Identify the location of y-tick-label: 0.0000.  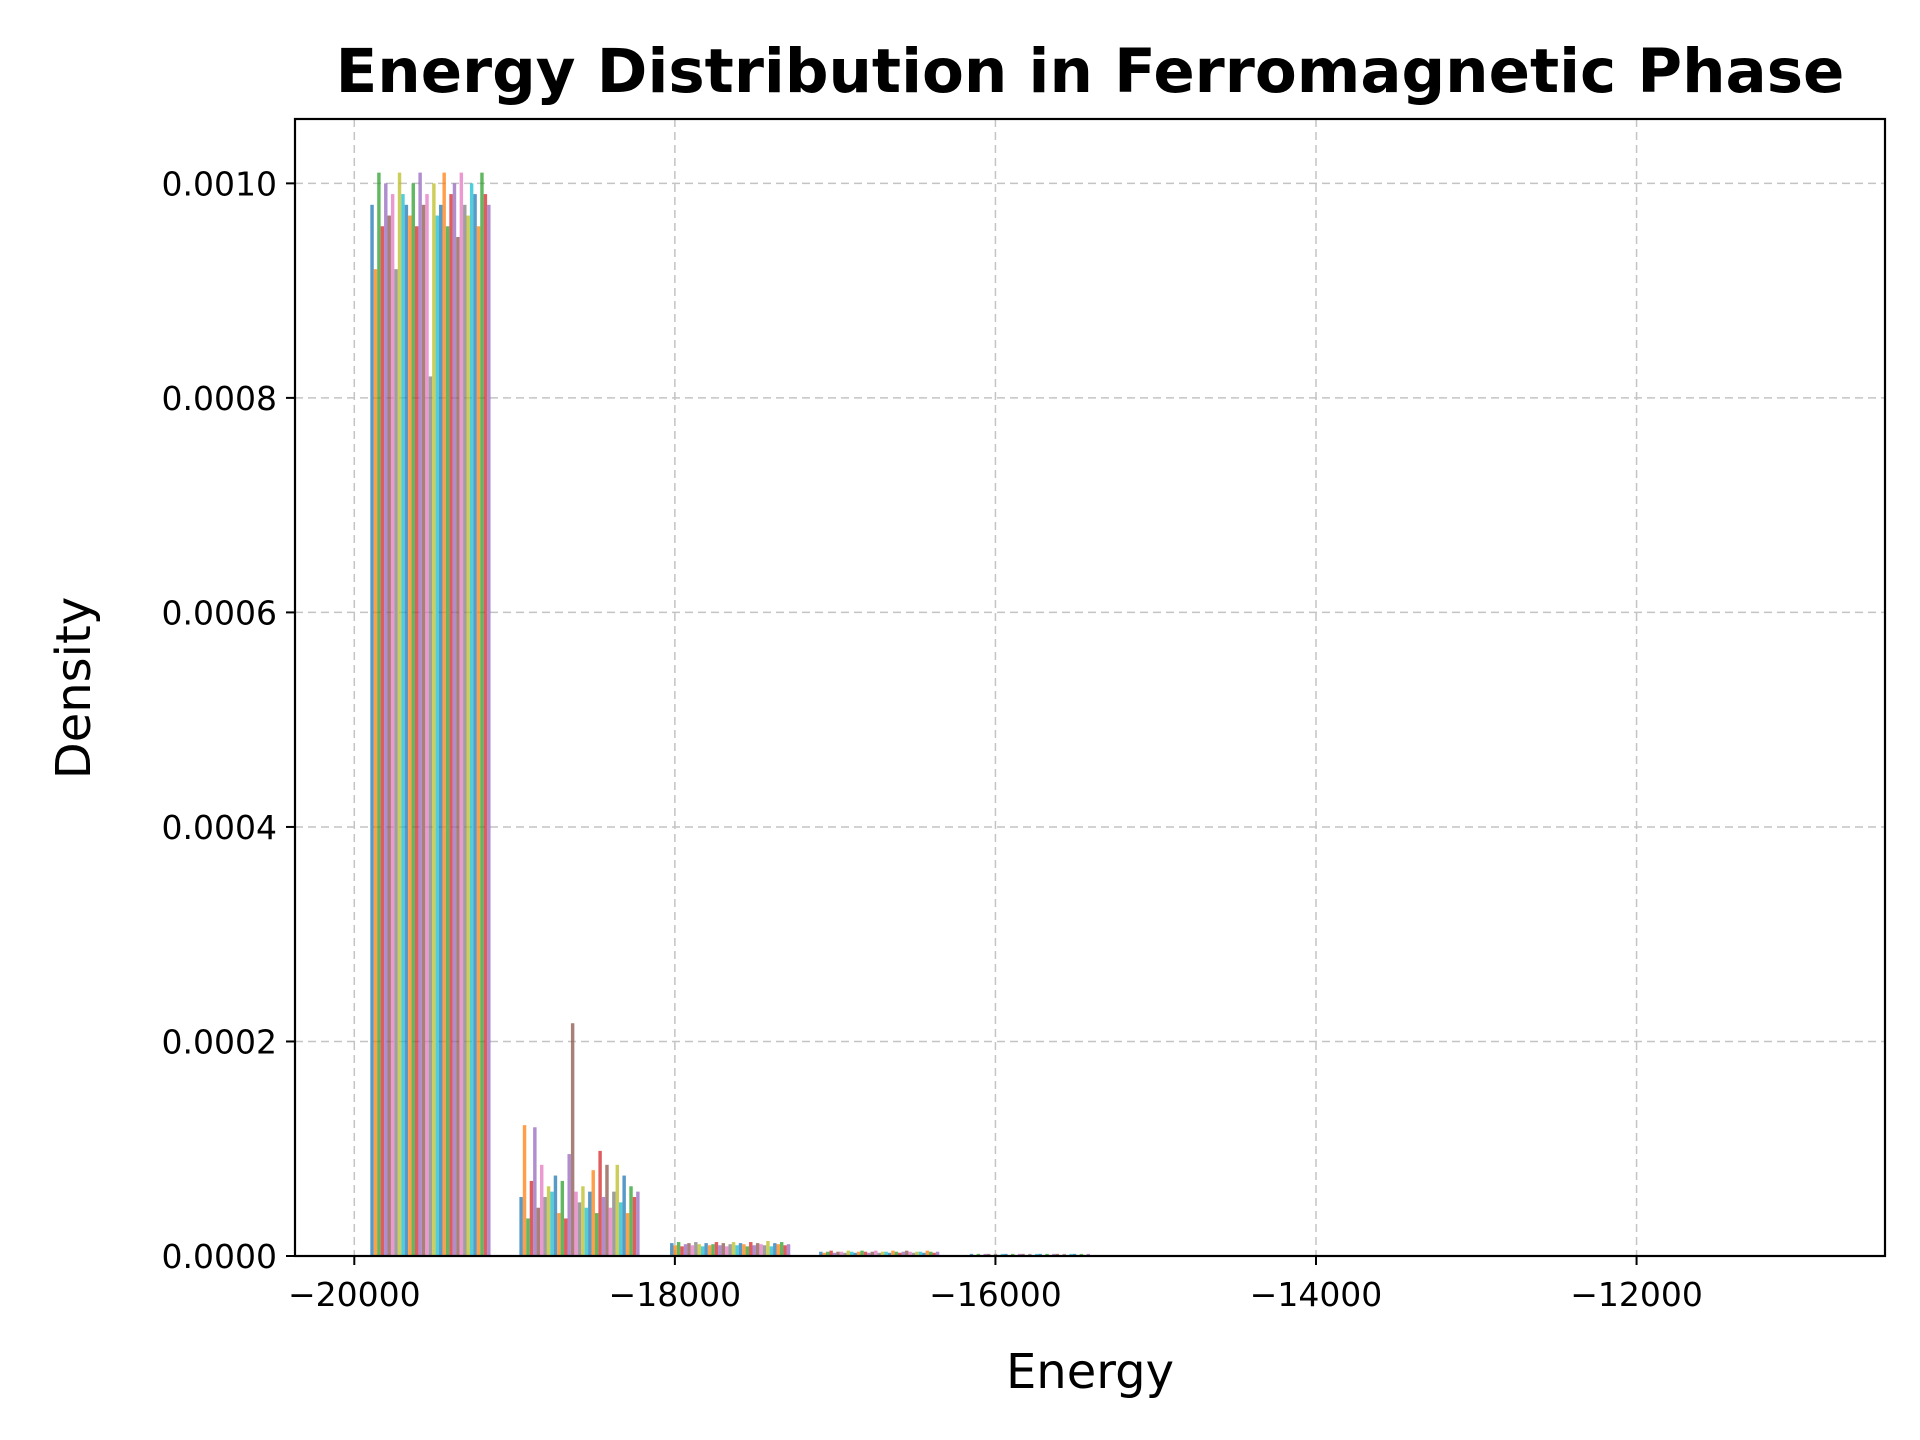
(219, 1256).